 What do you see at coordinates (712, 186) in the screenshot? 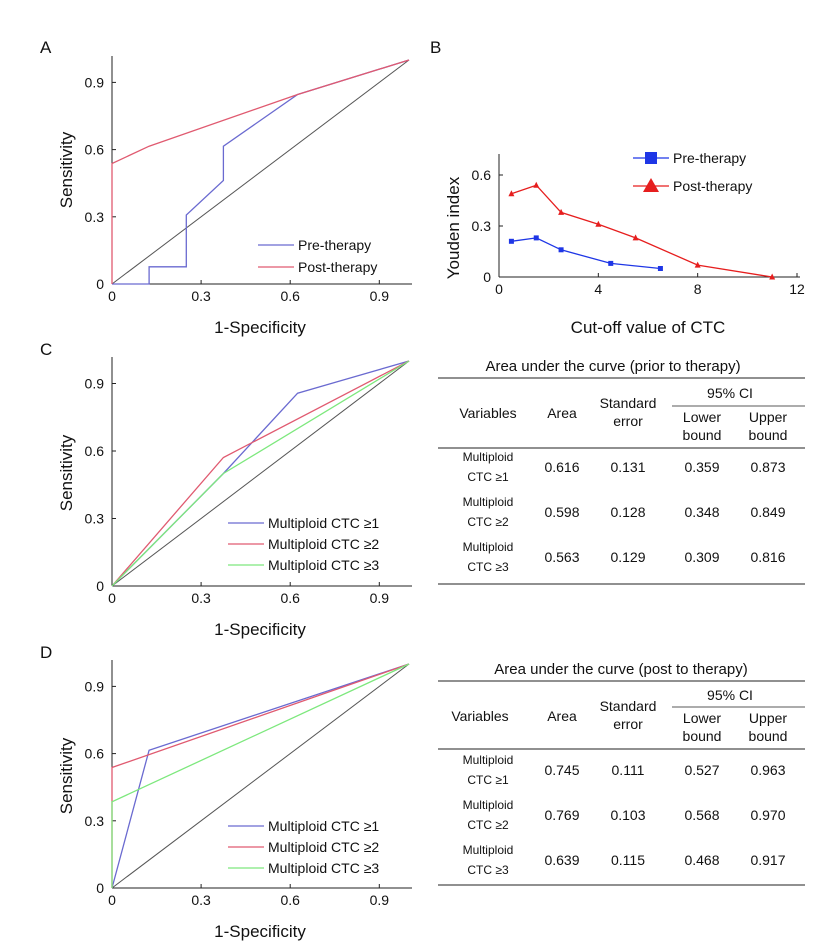
I see `legend-label: Post-therapy` at bounding box center [712, 186].